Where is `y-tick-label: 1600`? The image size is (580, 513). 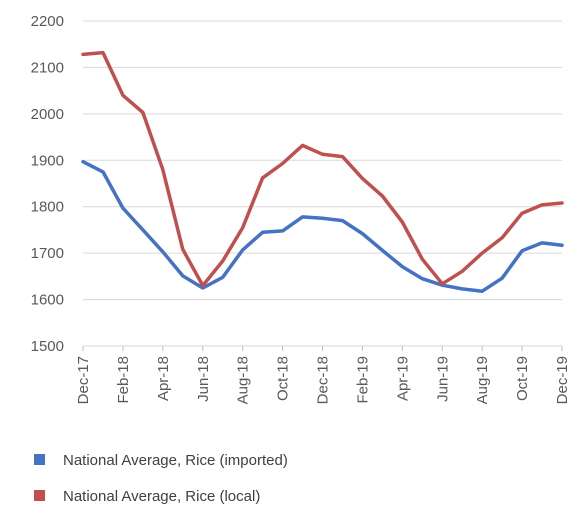
y-tick-label: 1600 is located at coordinates (47, 300).